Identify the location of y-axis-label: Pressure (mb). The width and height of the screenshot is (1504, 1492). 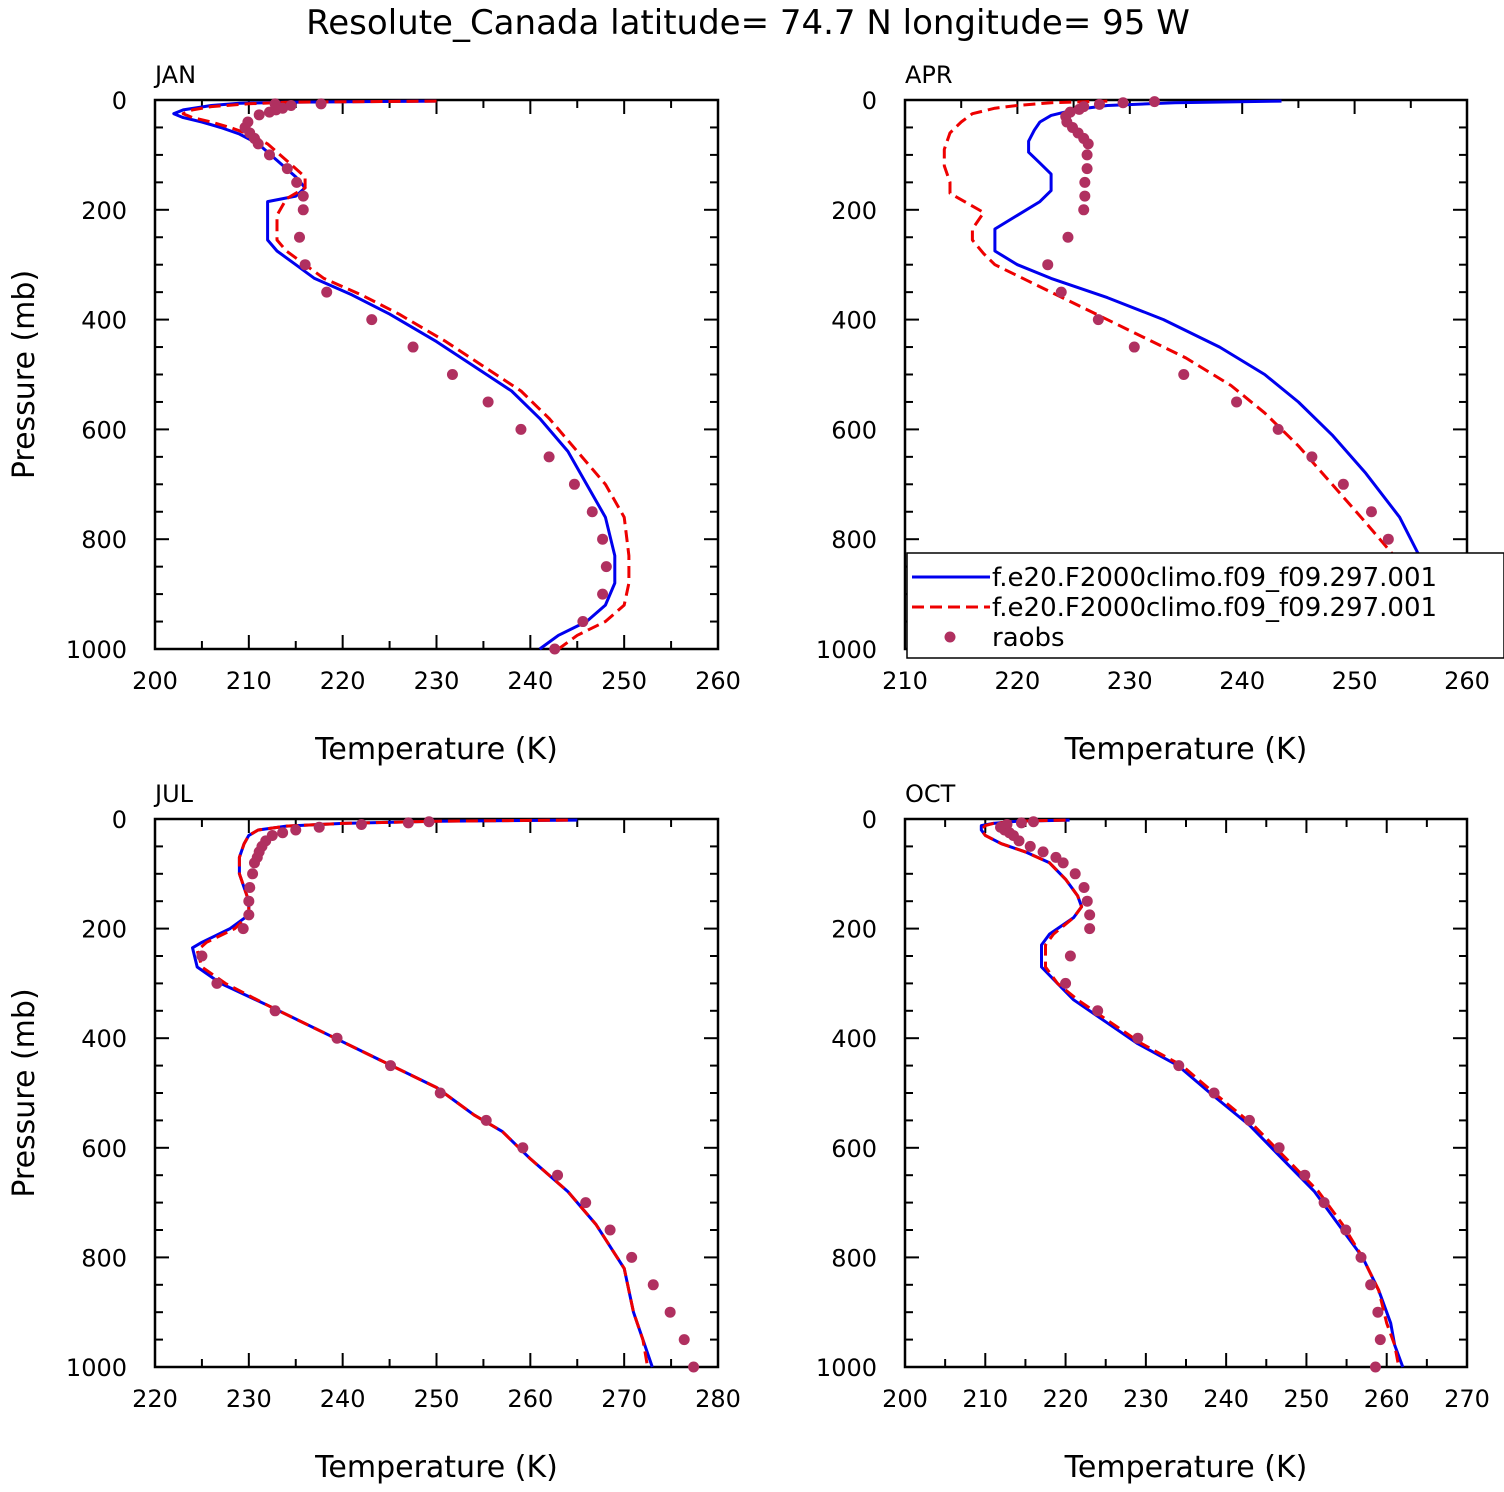
(24, 1092).